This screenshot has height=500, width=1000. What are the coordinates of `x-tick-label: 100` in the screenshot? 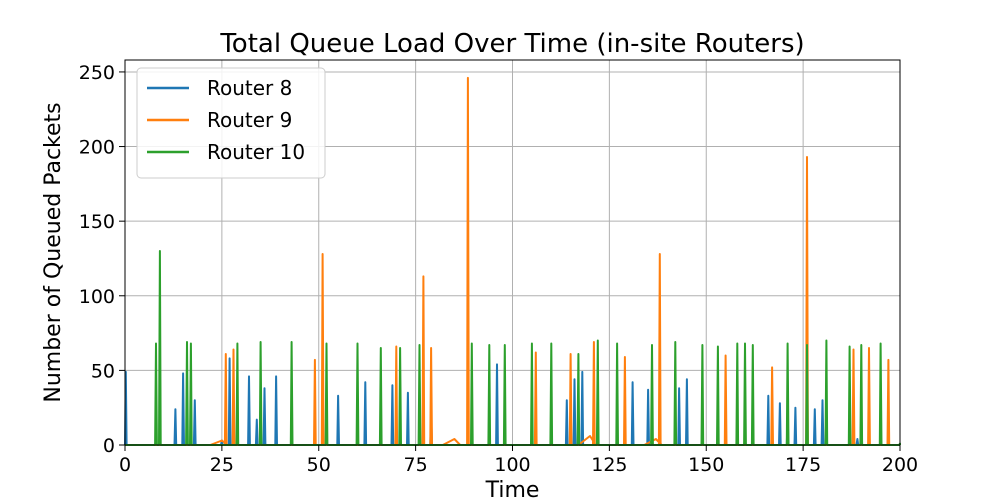 It's located at (512, 465).